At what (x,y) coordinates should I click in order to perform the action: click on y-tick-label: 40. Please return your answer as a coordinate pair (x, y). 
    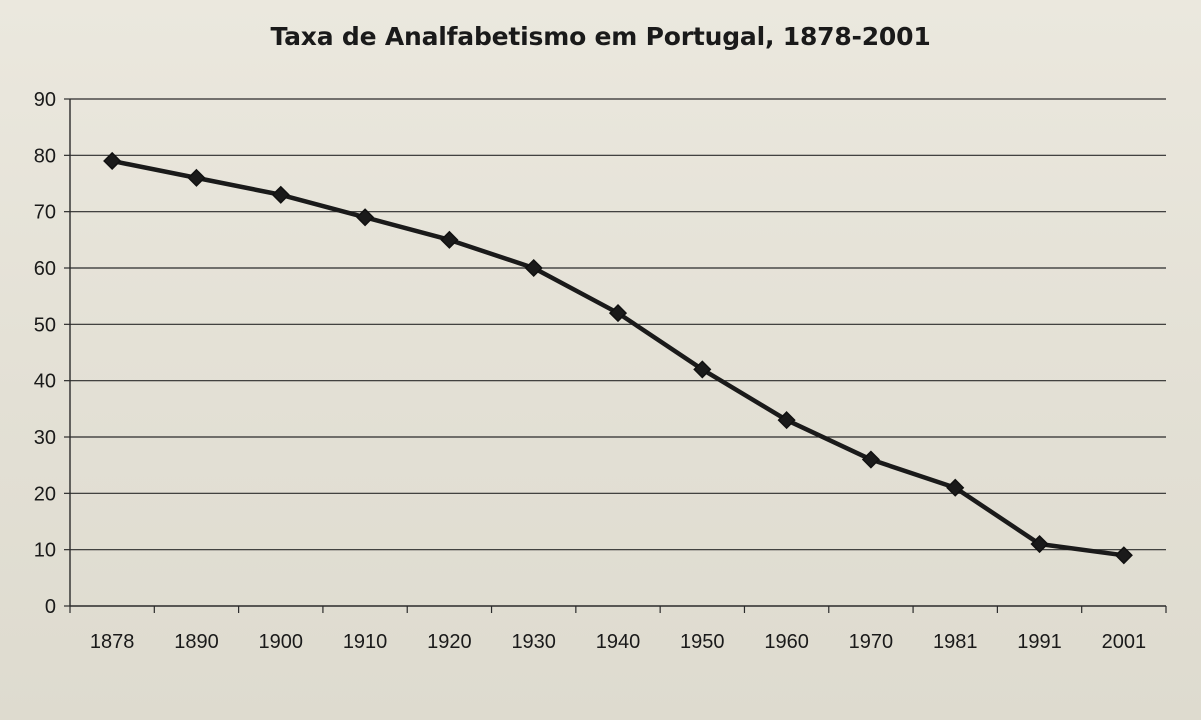
    Looking at the image, I should click on (45, 382).